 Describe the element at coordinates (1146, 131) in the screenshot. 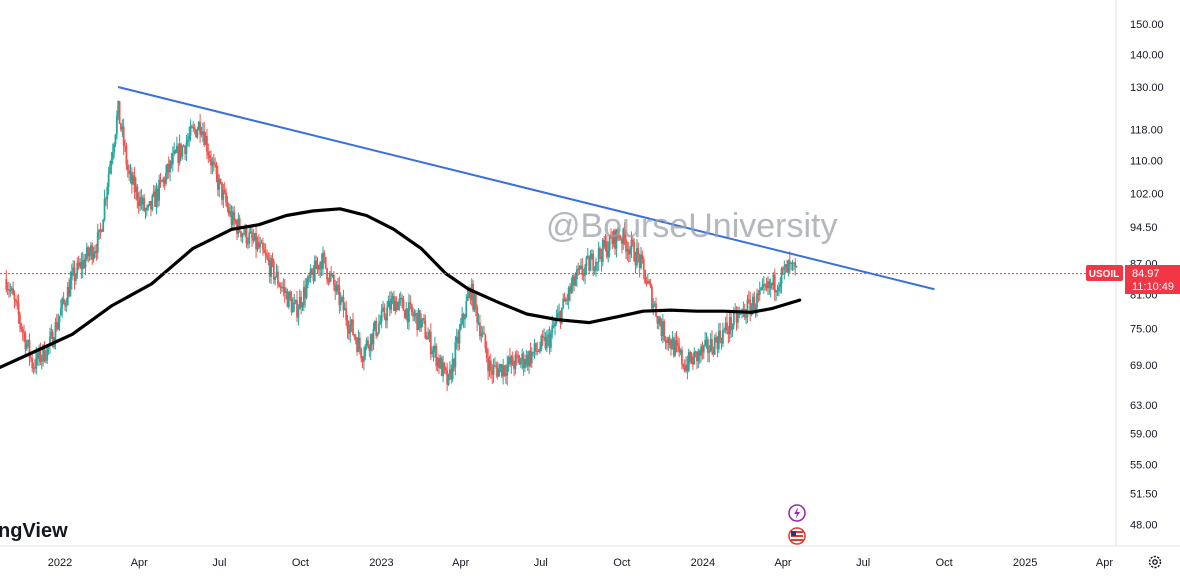

I see `price-tick-label: 118.00` at that location.